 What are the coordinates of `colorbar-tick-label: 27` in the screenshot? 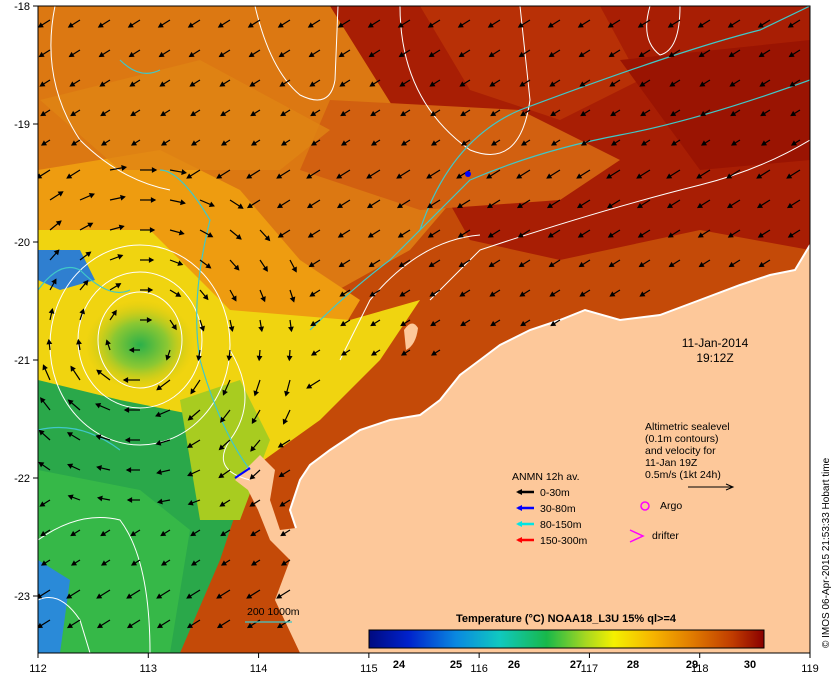 It's located at (576, 665).